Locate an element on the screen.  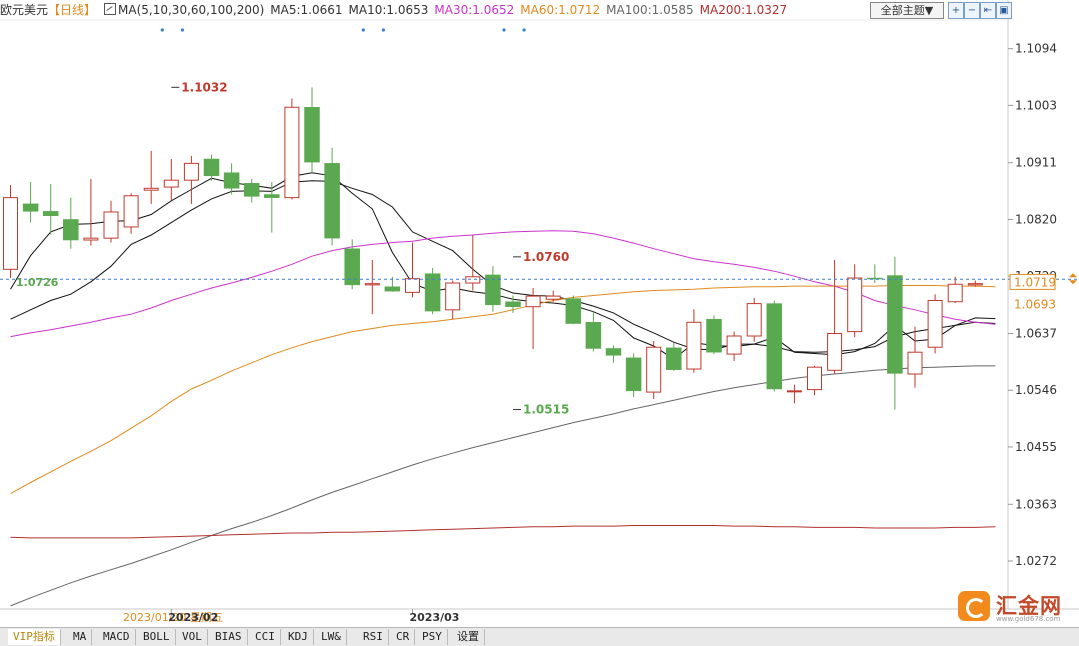
legend-ma5: MA5:1.0661 is located at coordinates (306, 10).